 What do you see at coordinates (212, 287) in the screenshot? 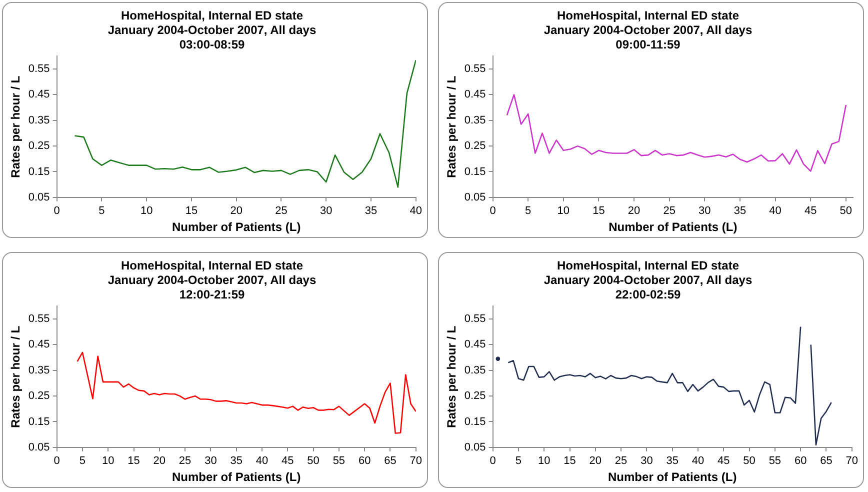
I see `chart-subtitle: January 2004-October 2007, All days 12:00-21:59` at bounding box center [212, 287].